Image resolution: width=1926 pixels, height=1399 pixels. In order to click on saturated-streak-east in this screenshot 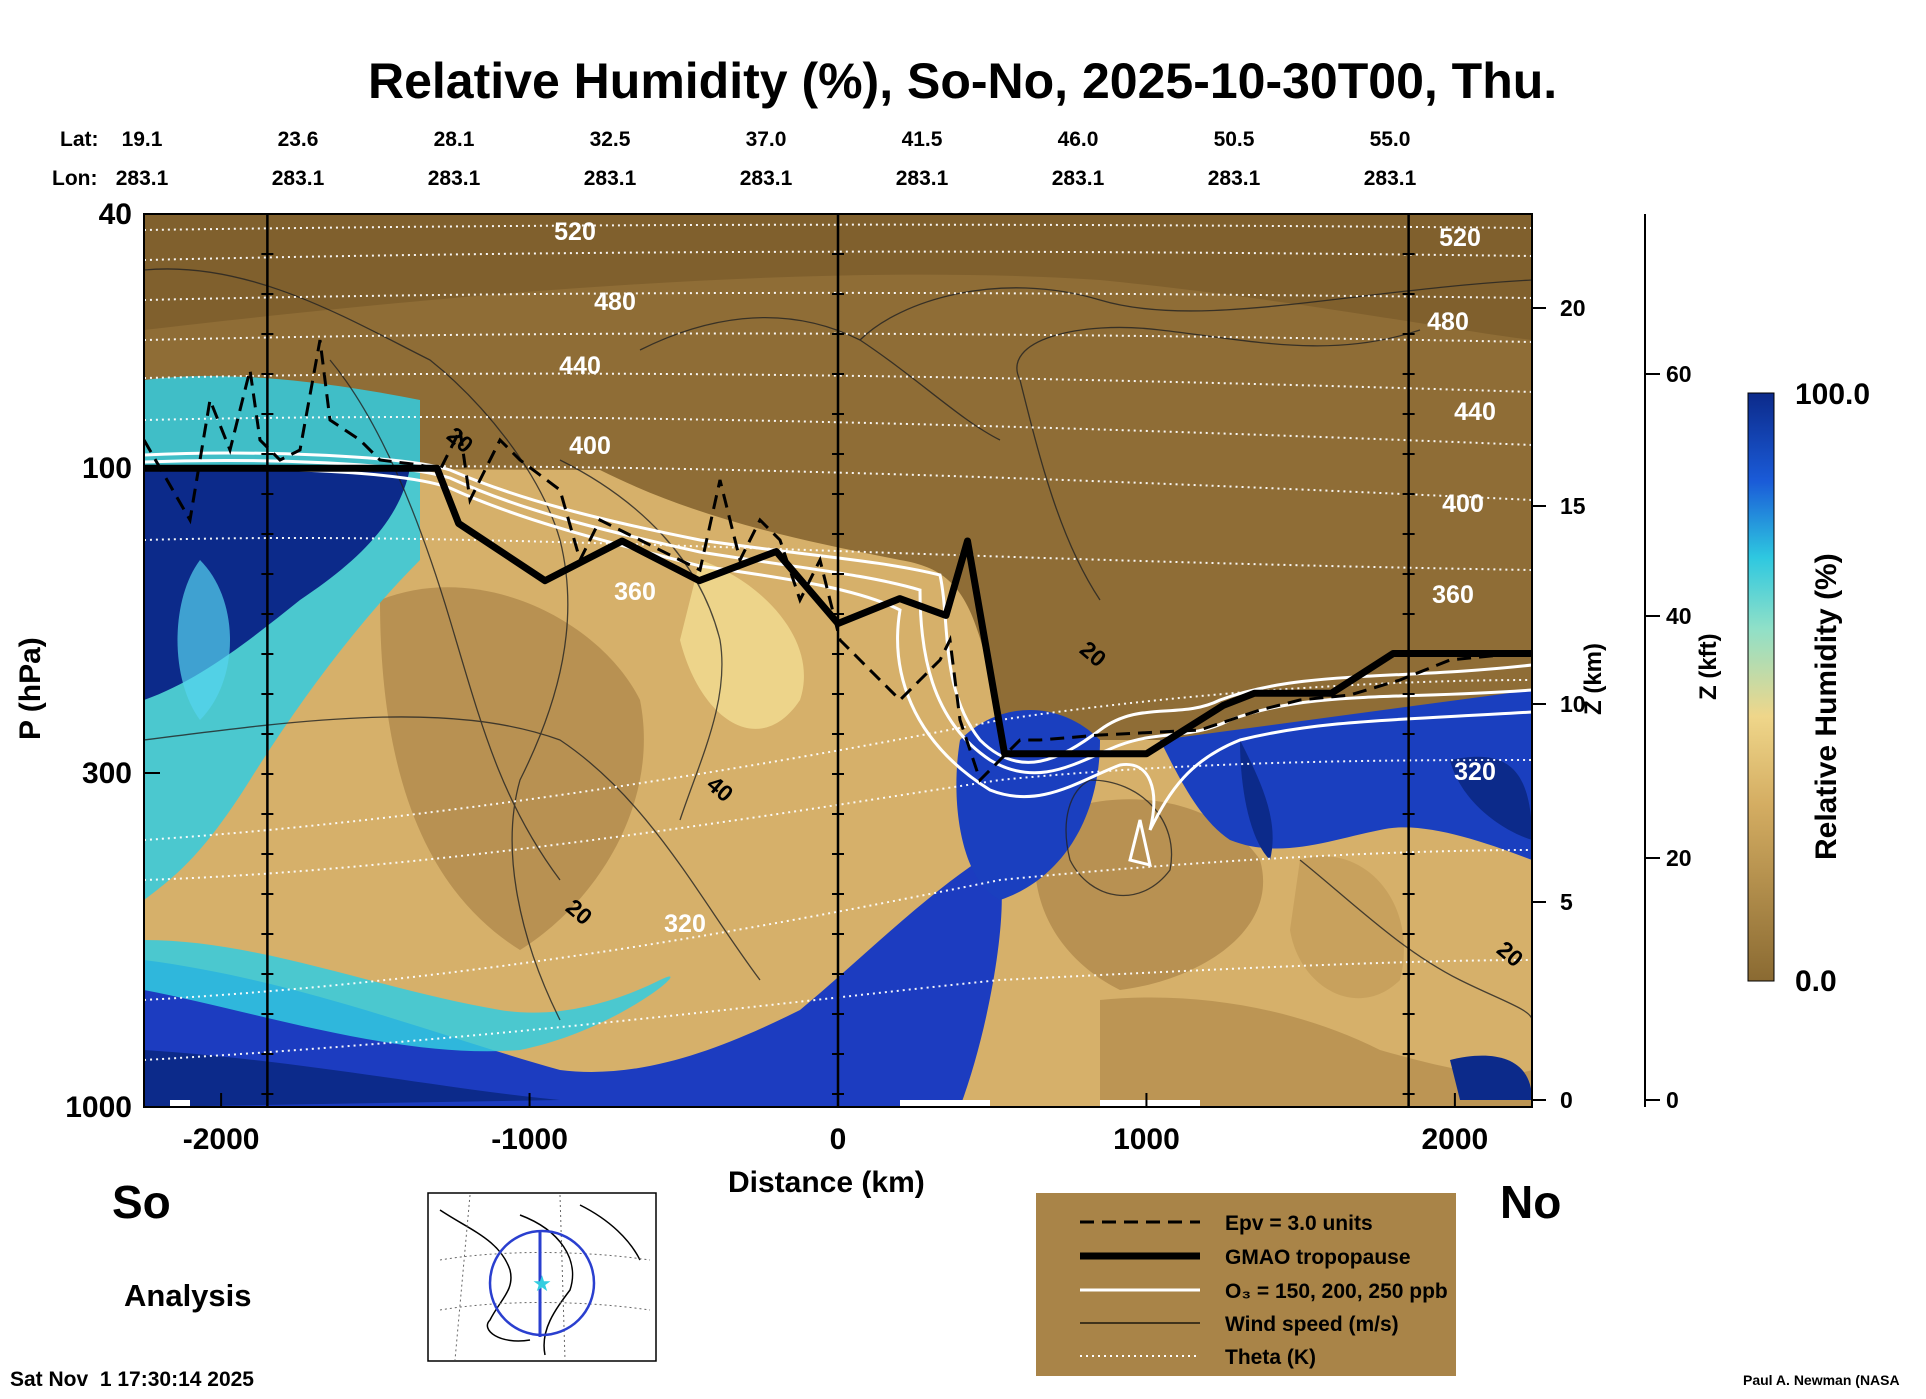, I will do `click(1256, 800)`.